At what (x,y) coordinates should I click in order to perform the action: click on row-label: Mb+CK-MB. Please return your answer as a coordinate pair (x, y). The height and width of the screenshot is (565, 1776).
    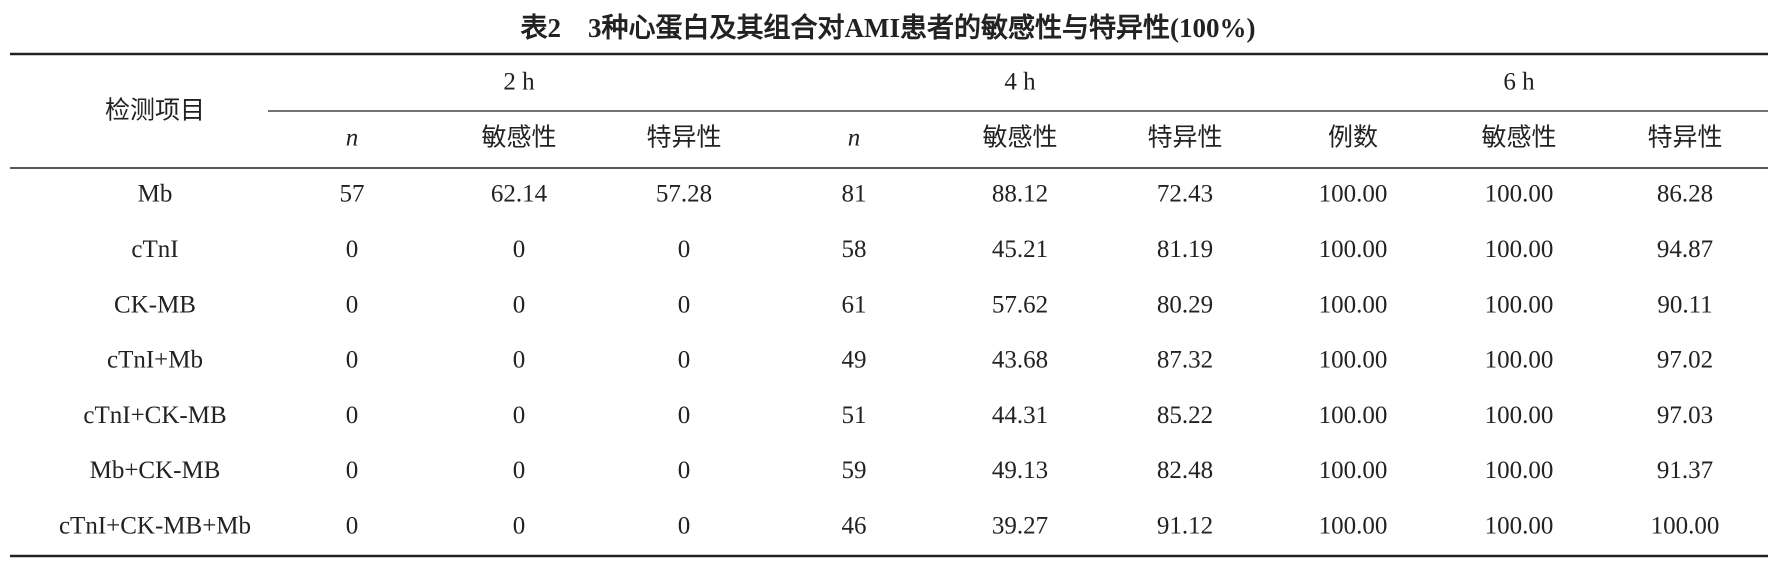
    Looking at the image, I should click on (155, 470).